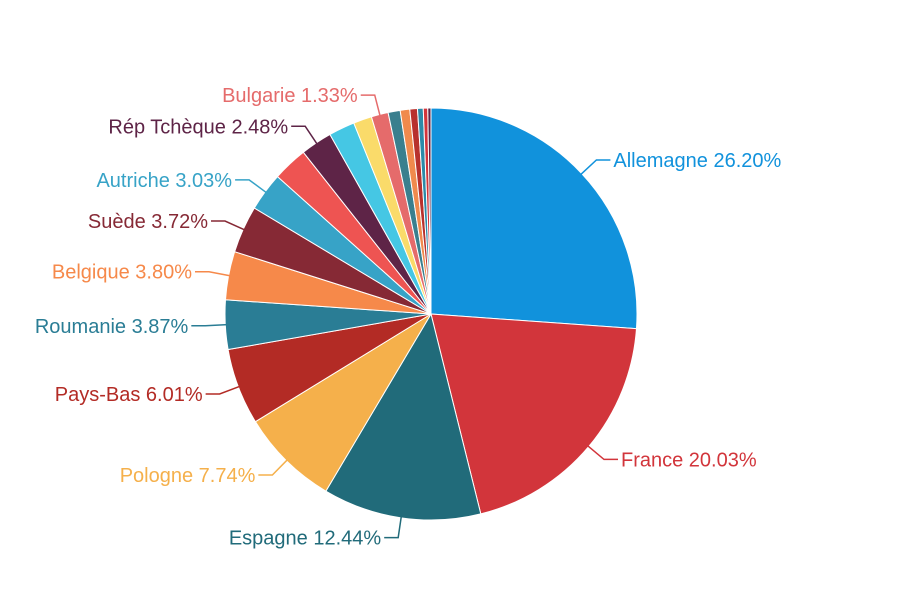 The width and height of the screenshot is (902, 604). Describe the element at coordinates (534, 218) in the screenshot. I see `pie-slice-allemagne` at that location.